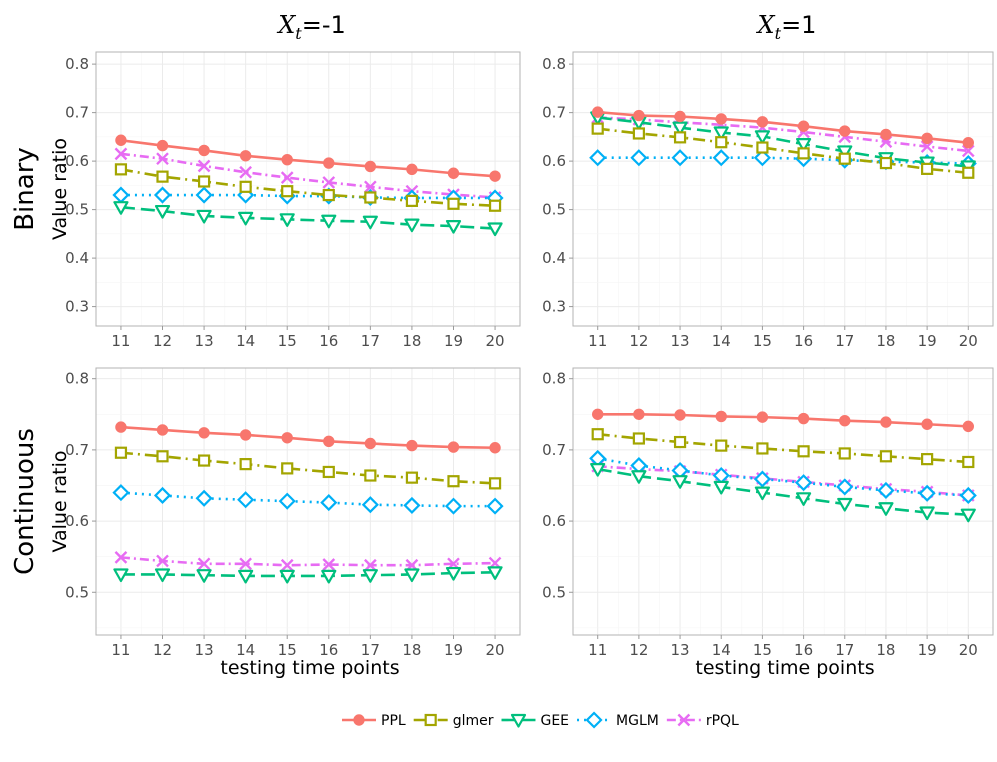  Describe the element at coordinates (309, 668) in the screenshot. I see `x-axis-title: testing time points` at that location.